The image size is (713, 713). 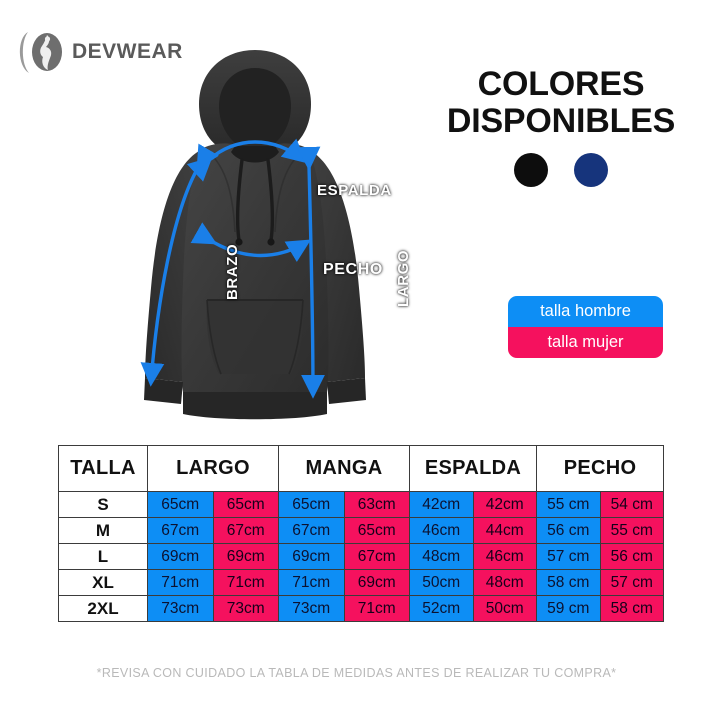 I want to click on legend-talla-mujer: talla mujer, so click(x=585, y=342).